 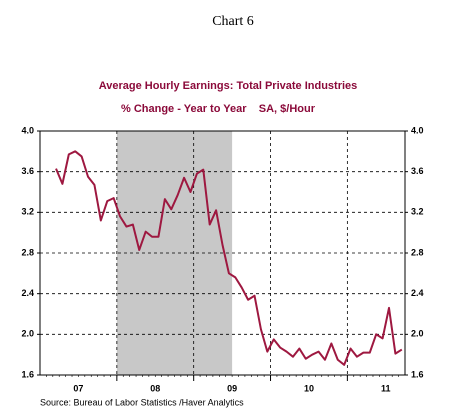 What do you see at coordinates (417, 334) in the screenshot?
I see `y2-tick-label: 2.0` at bounding box center [417, 334].